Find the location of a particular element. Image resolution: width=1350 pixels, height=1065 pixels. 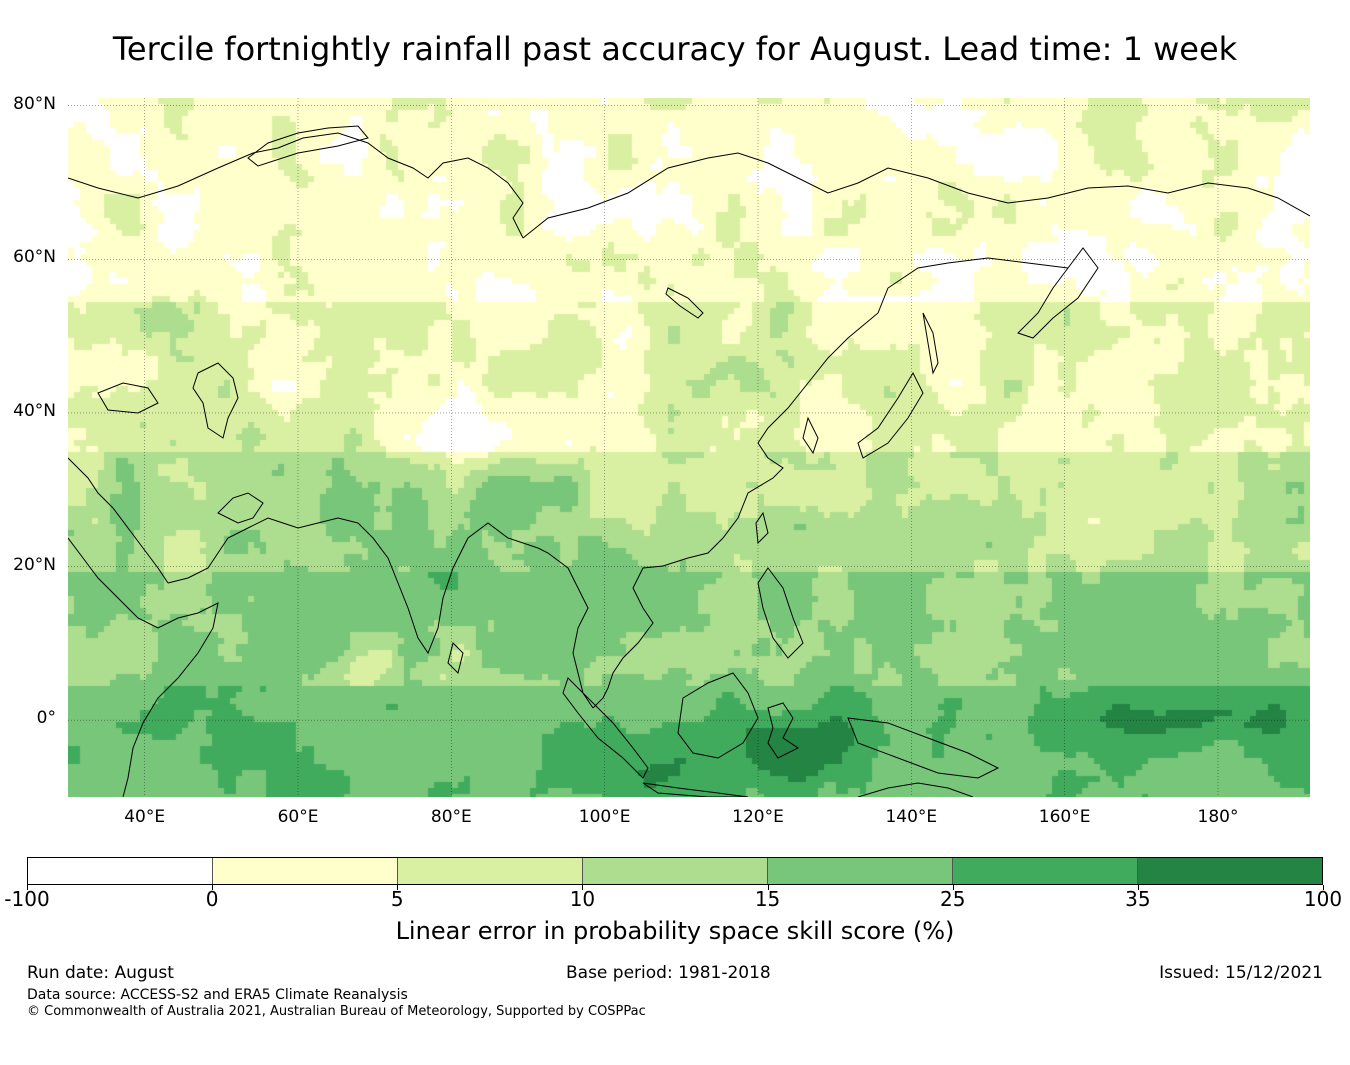

colorbar-tick-label: 10 is located at coordinates (582, 899).